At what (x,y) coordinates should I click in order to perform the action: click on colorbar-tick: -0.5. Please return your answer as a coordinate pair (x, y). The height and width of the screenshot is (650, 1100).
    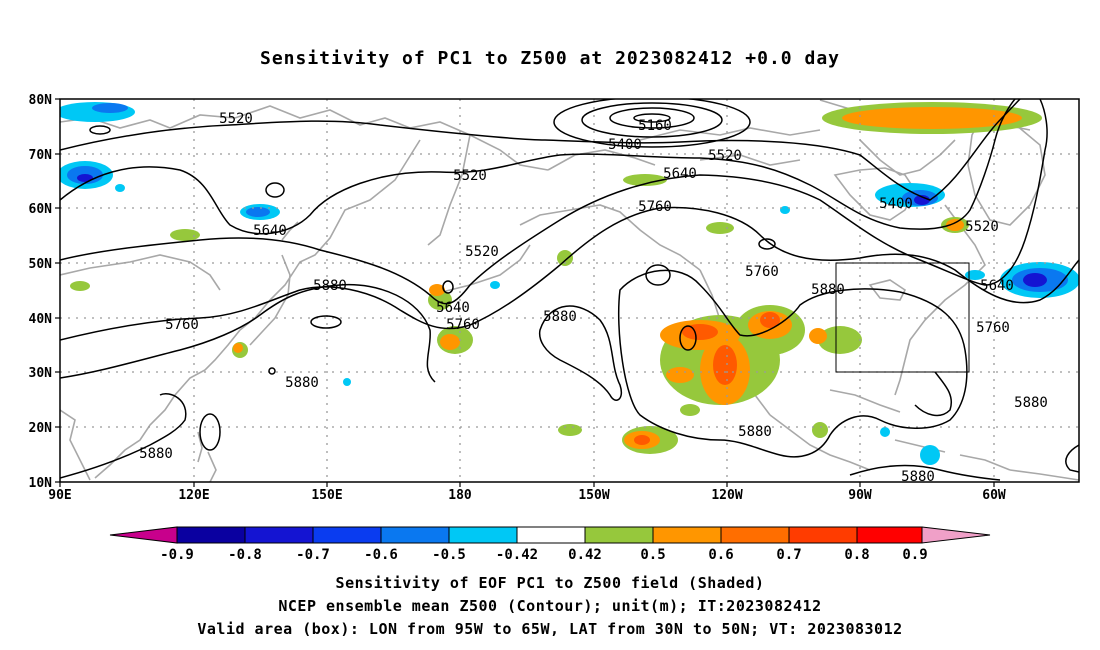
    Looking at the image, I should click on (449, 555).